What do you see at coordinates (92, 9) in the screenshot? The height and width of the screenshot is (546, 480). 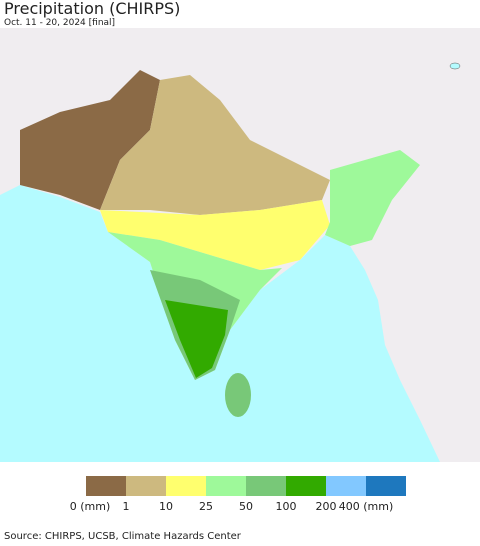 I see `title: Precipitation (CHIRPS)` at bounding box center [92, 9].